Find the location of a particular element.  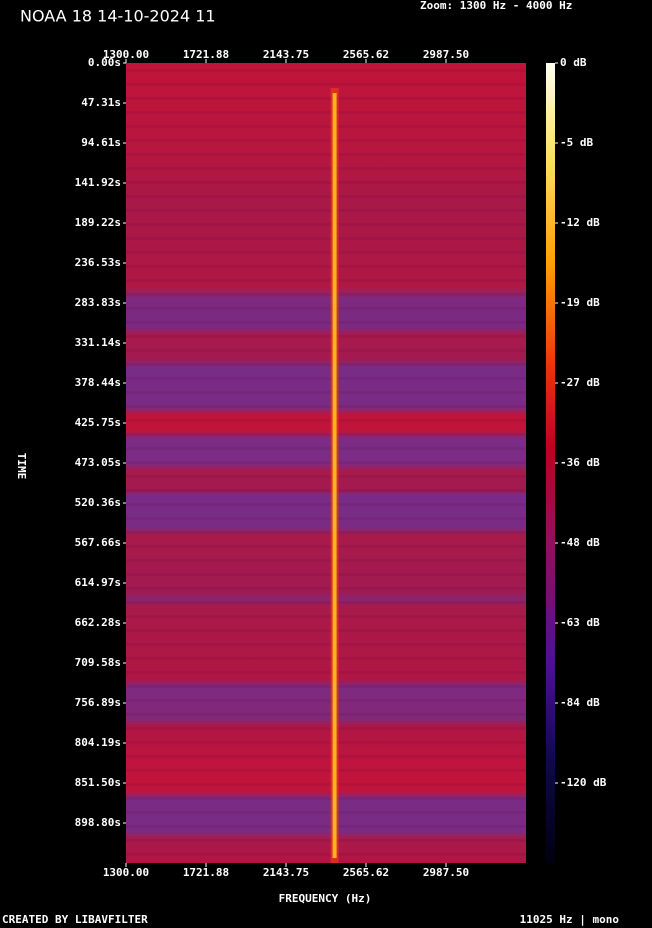

y-tick-label: 804.19s is located at coordinates (98, 742).